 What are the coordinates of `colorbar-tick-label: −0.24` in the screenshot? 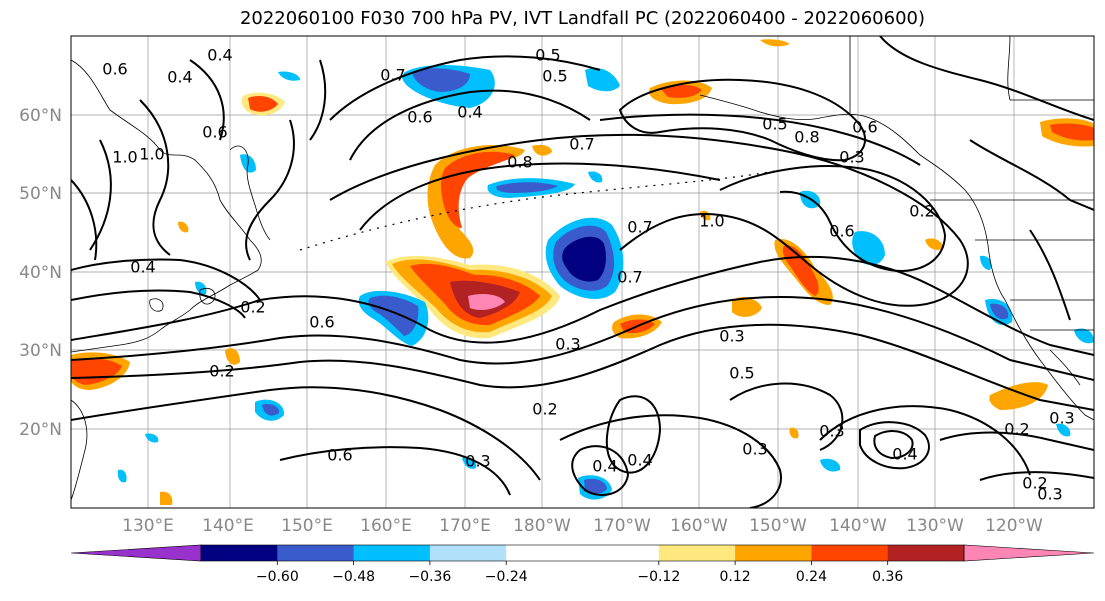 It's located at (506, 577).